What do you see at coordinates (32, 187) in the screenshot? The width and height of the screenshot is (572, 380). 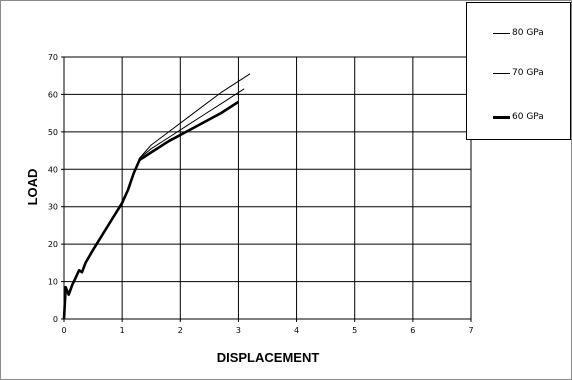 I see `y-axis-title: LOAD` at bounding box center [32, 187].